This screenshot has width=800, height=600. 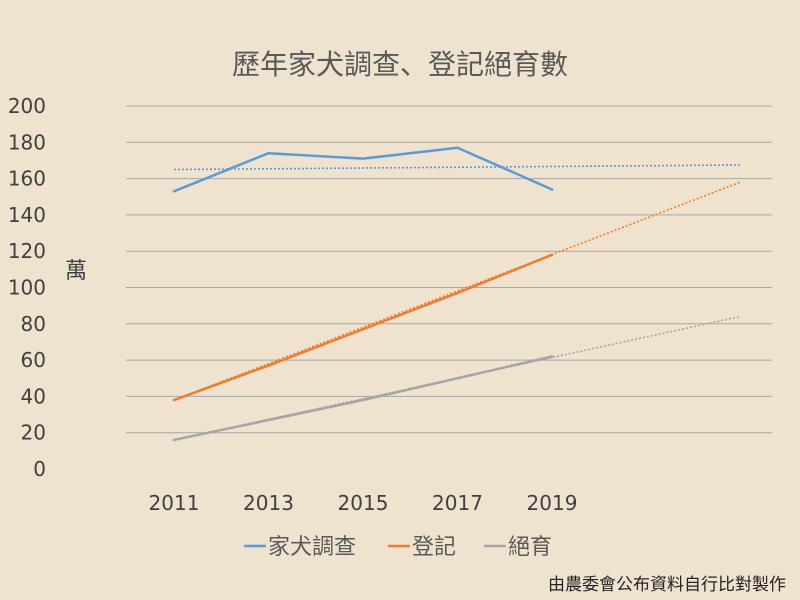 What do you see at coordinates (76, 271) in the screenshot?
I see `y-axis-label: 萬` at bounding box center [76, 271].